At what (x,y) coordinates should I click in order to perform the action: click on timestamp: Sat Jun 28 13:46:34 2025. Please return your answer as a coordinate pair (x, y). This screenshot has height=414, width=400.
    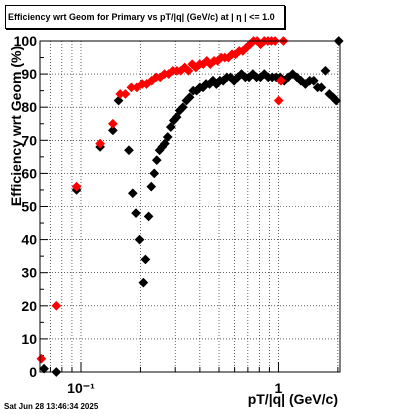
    Looking at the image, I should click on (51, 406).